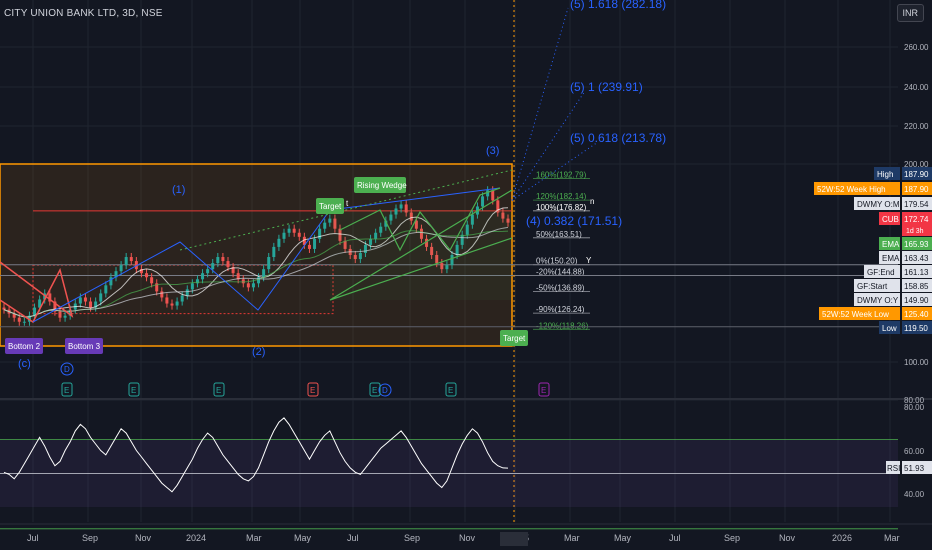  Describe the element at coordinates (421, 255) in the screenshot. I see `wedge-fill` at that location.